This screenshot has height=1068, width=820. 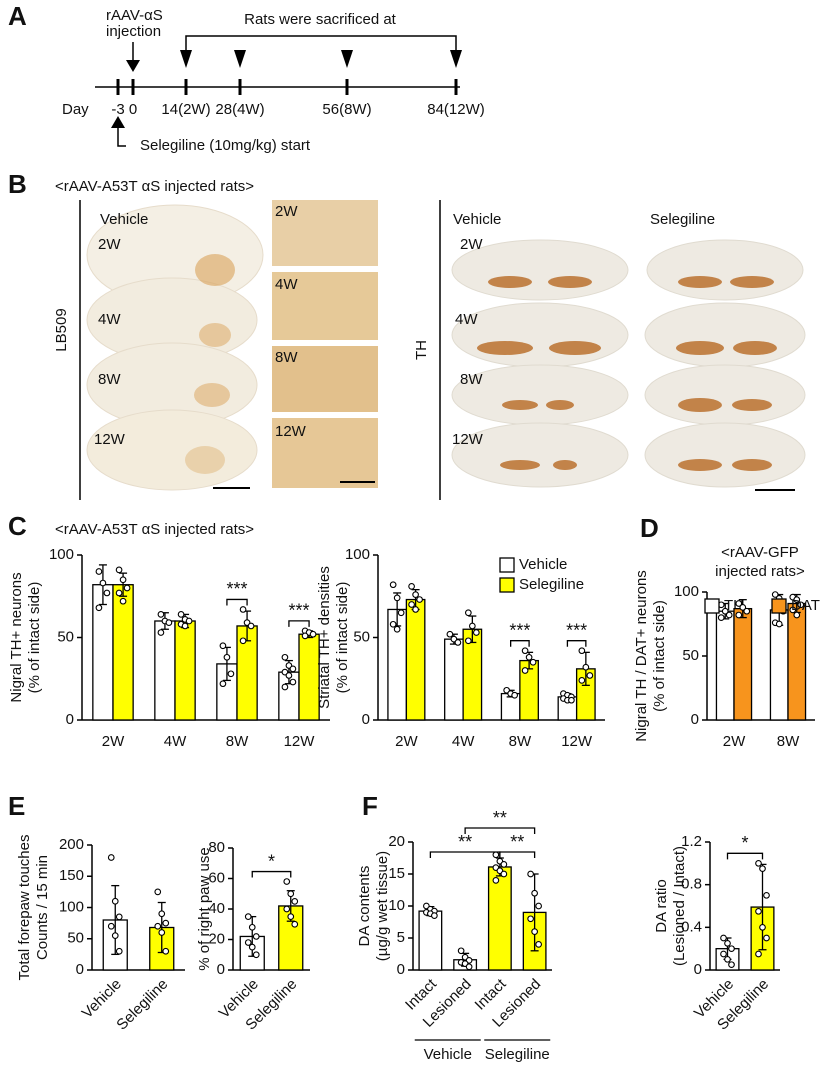 What do you see at coordinates (517, 842) in the screenshot?
I see `significance-label: **` at bounding box center [517, 842].